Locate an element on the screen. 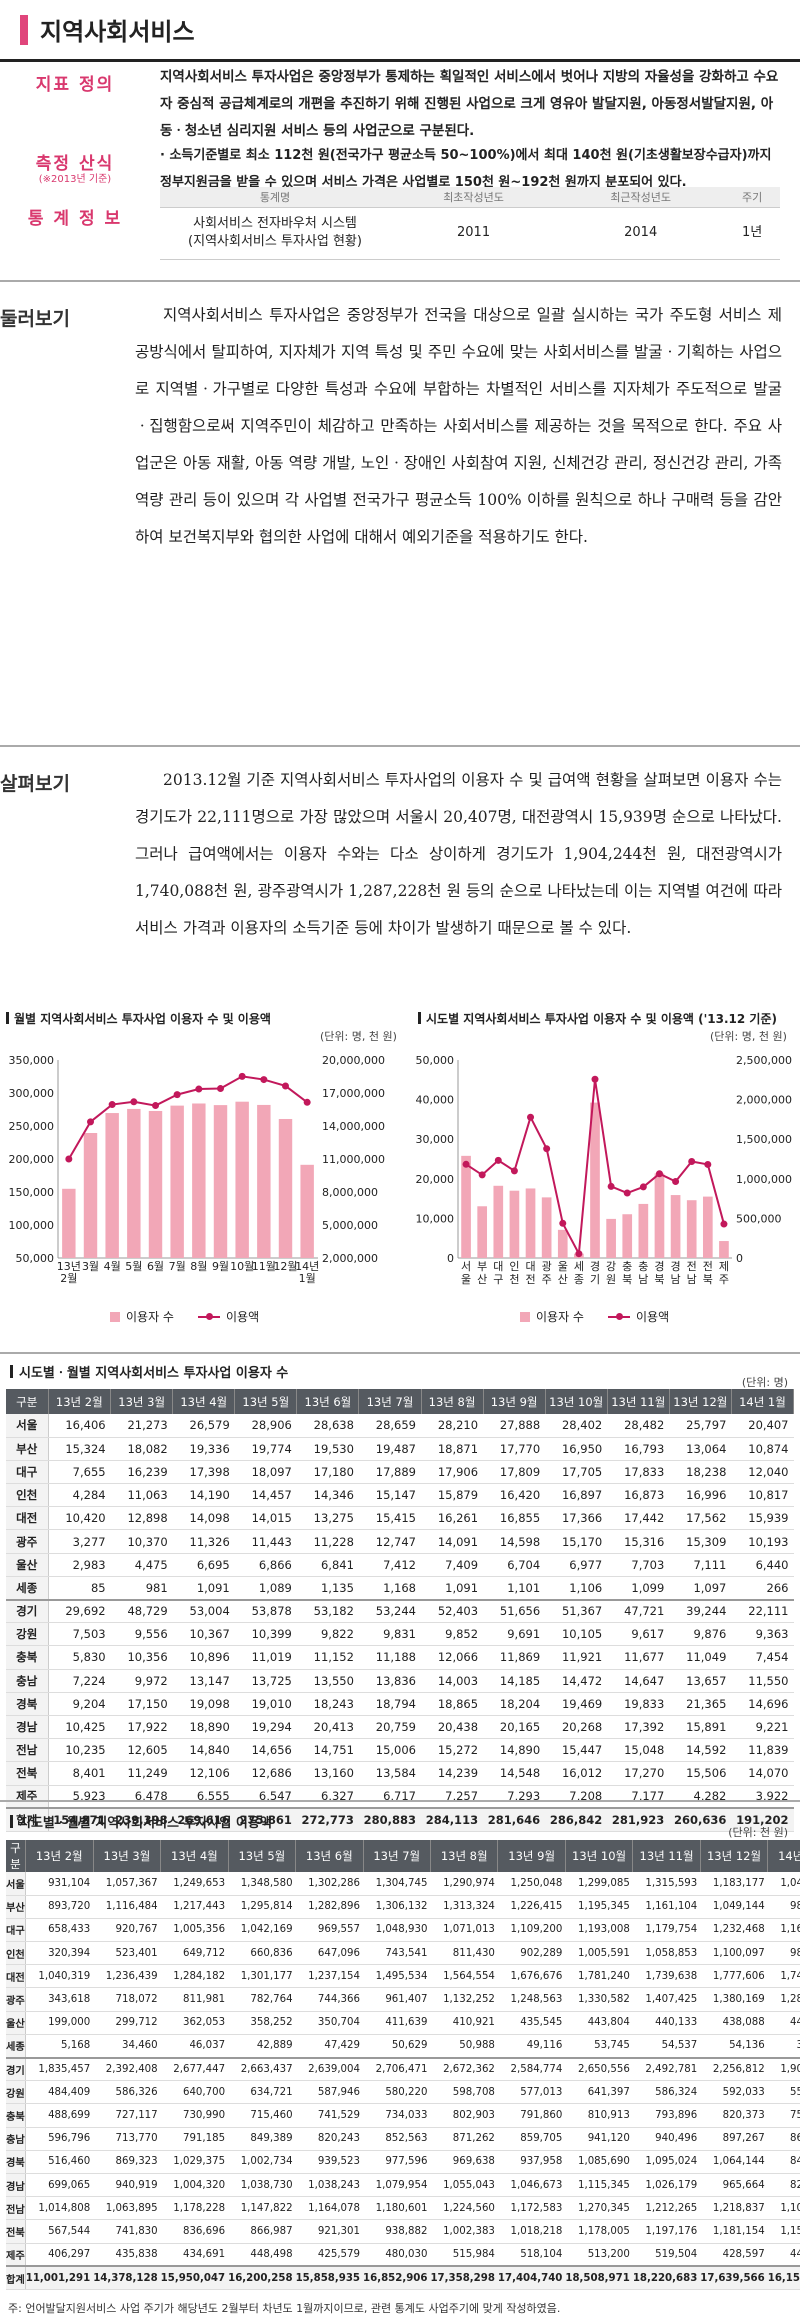  table-cell: 14,592 is located at coordinates (700, 1750).